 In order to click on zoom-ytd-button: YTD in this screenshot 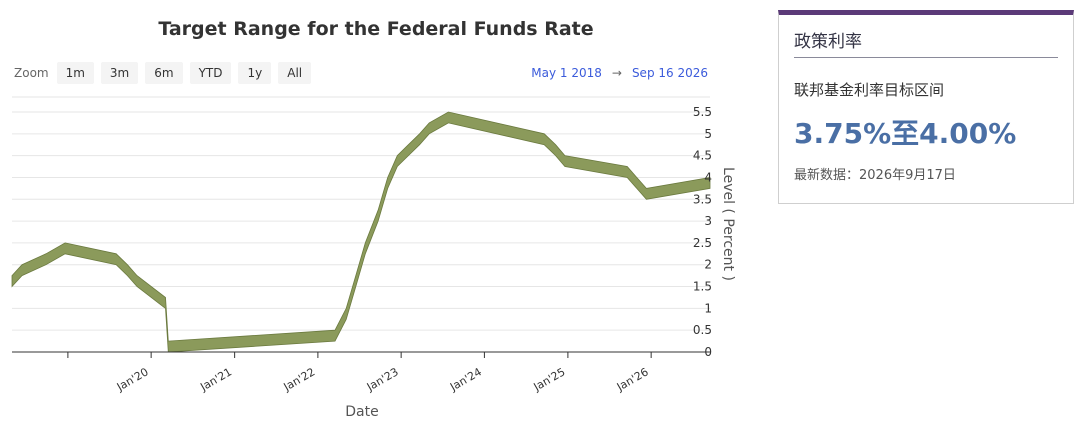, I will do `click(210, 73)`.